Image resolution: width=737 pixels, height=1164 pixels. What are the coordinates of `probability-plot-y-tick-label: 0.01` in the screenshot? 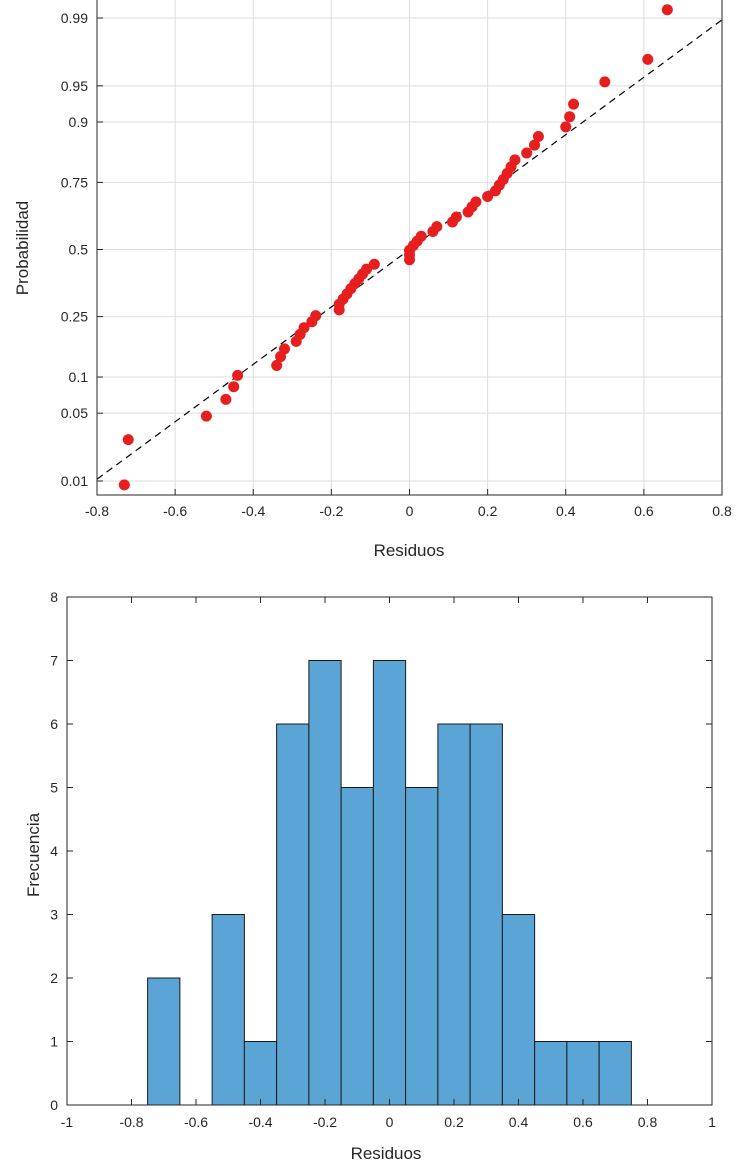 It's located at (74, 481).